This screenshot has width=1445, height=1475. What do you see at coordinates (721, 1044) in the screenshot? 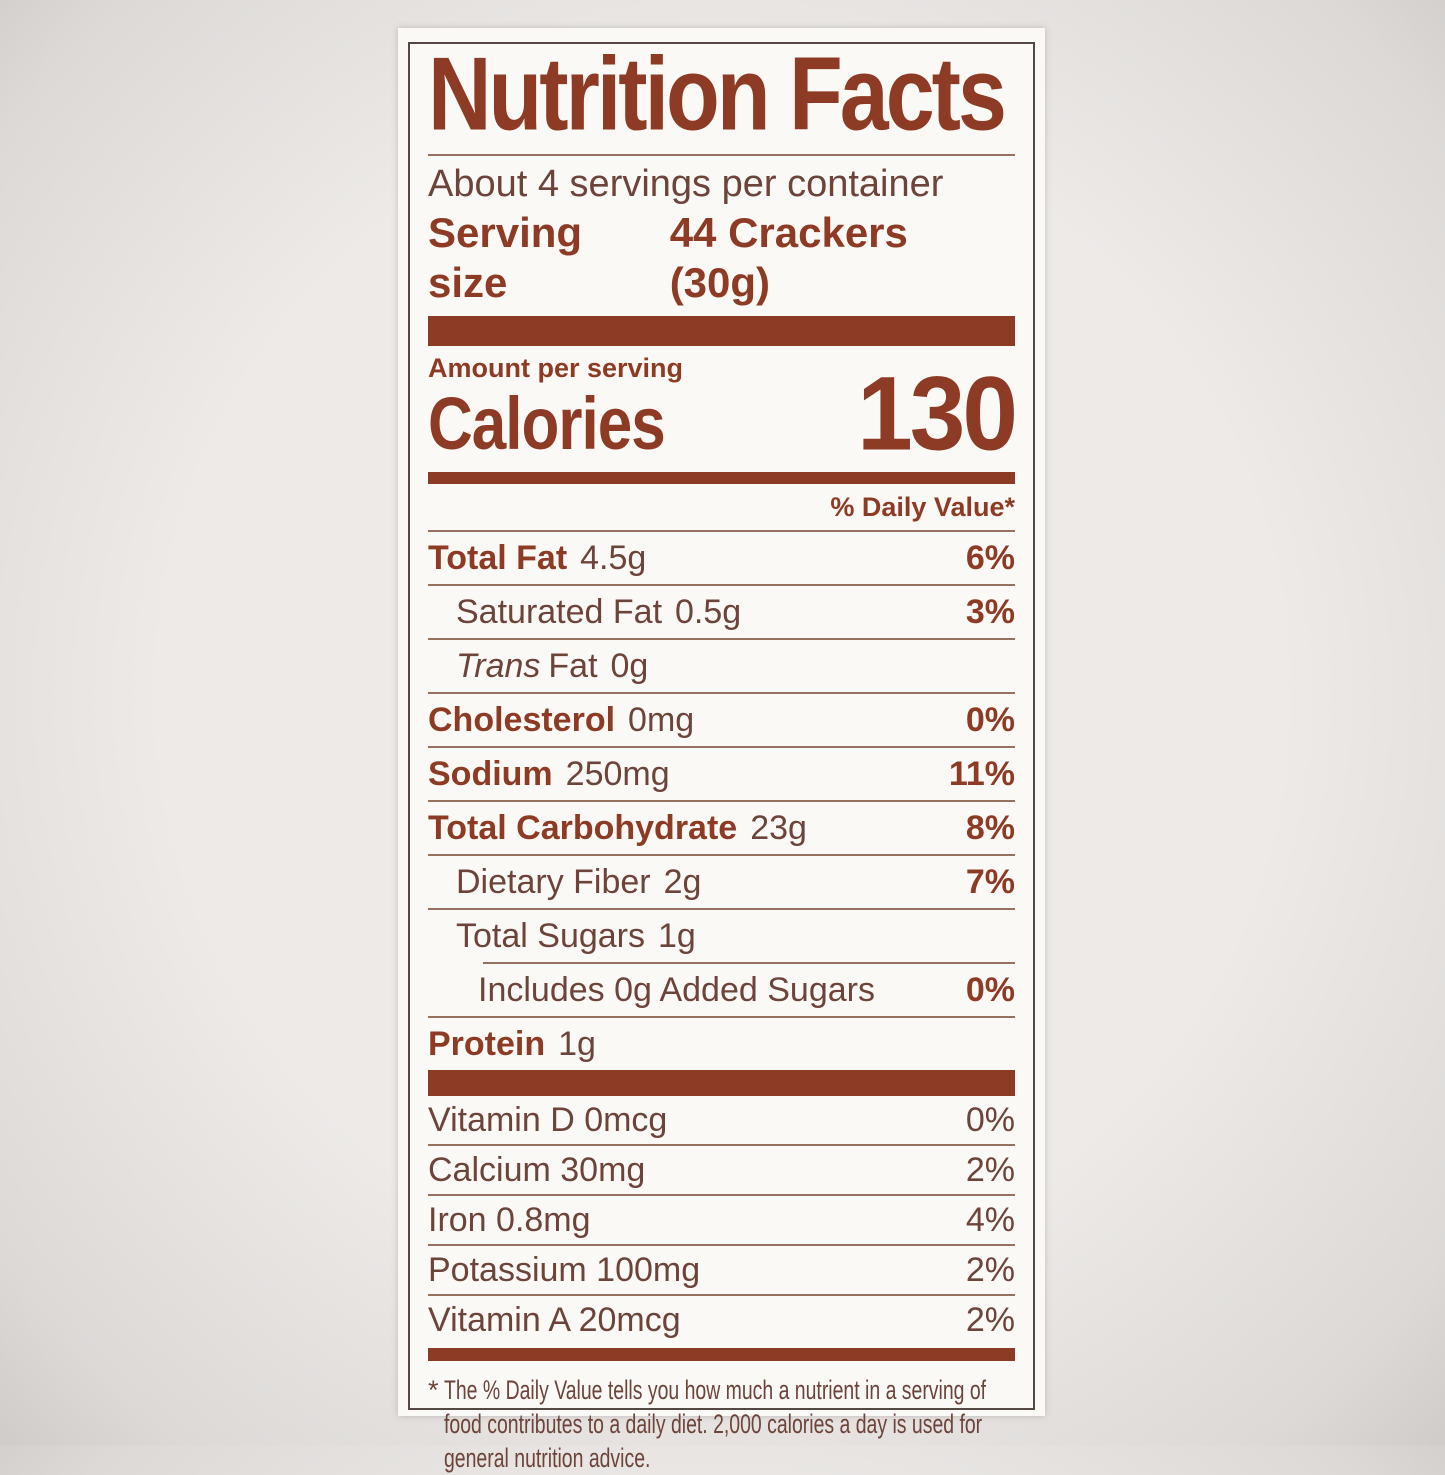
I see `nutrient-row-protein: Protein 1g` at bounding box center [721, 1044].